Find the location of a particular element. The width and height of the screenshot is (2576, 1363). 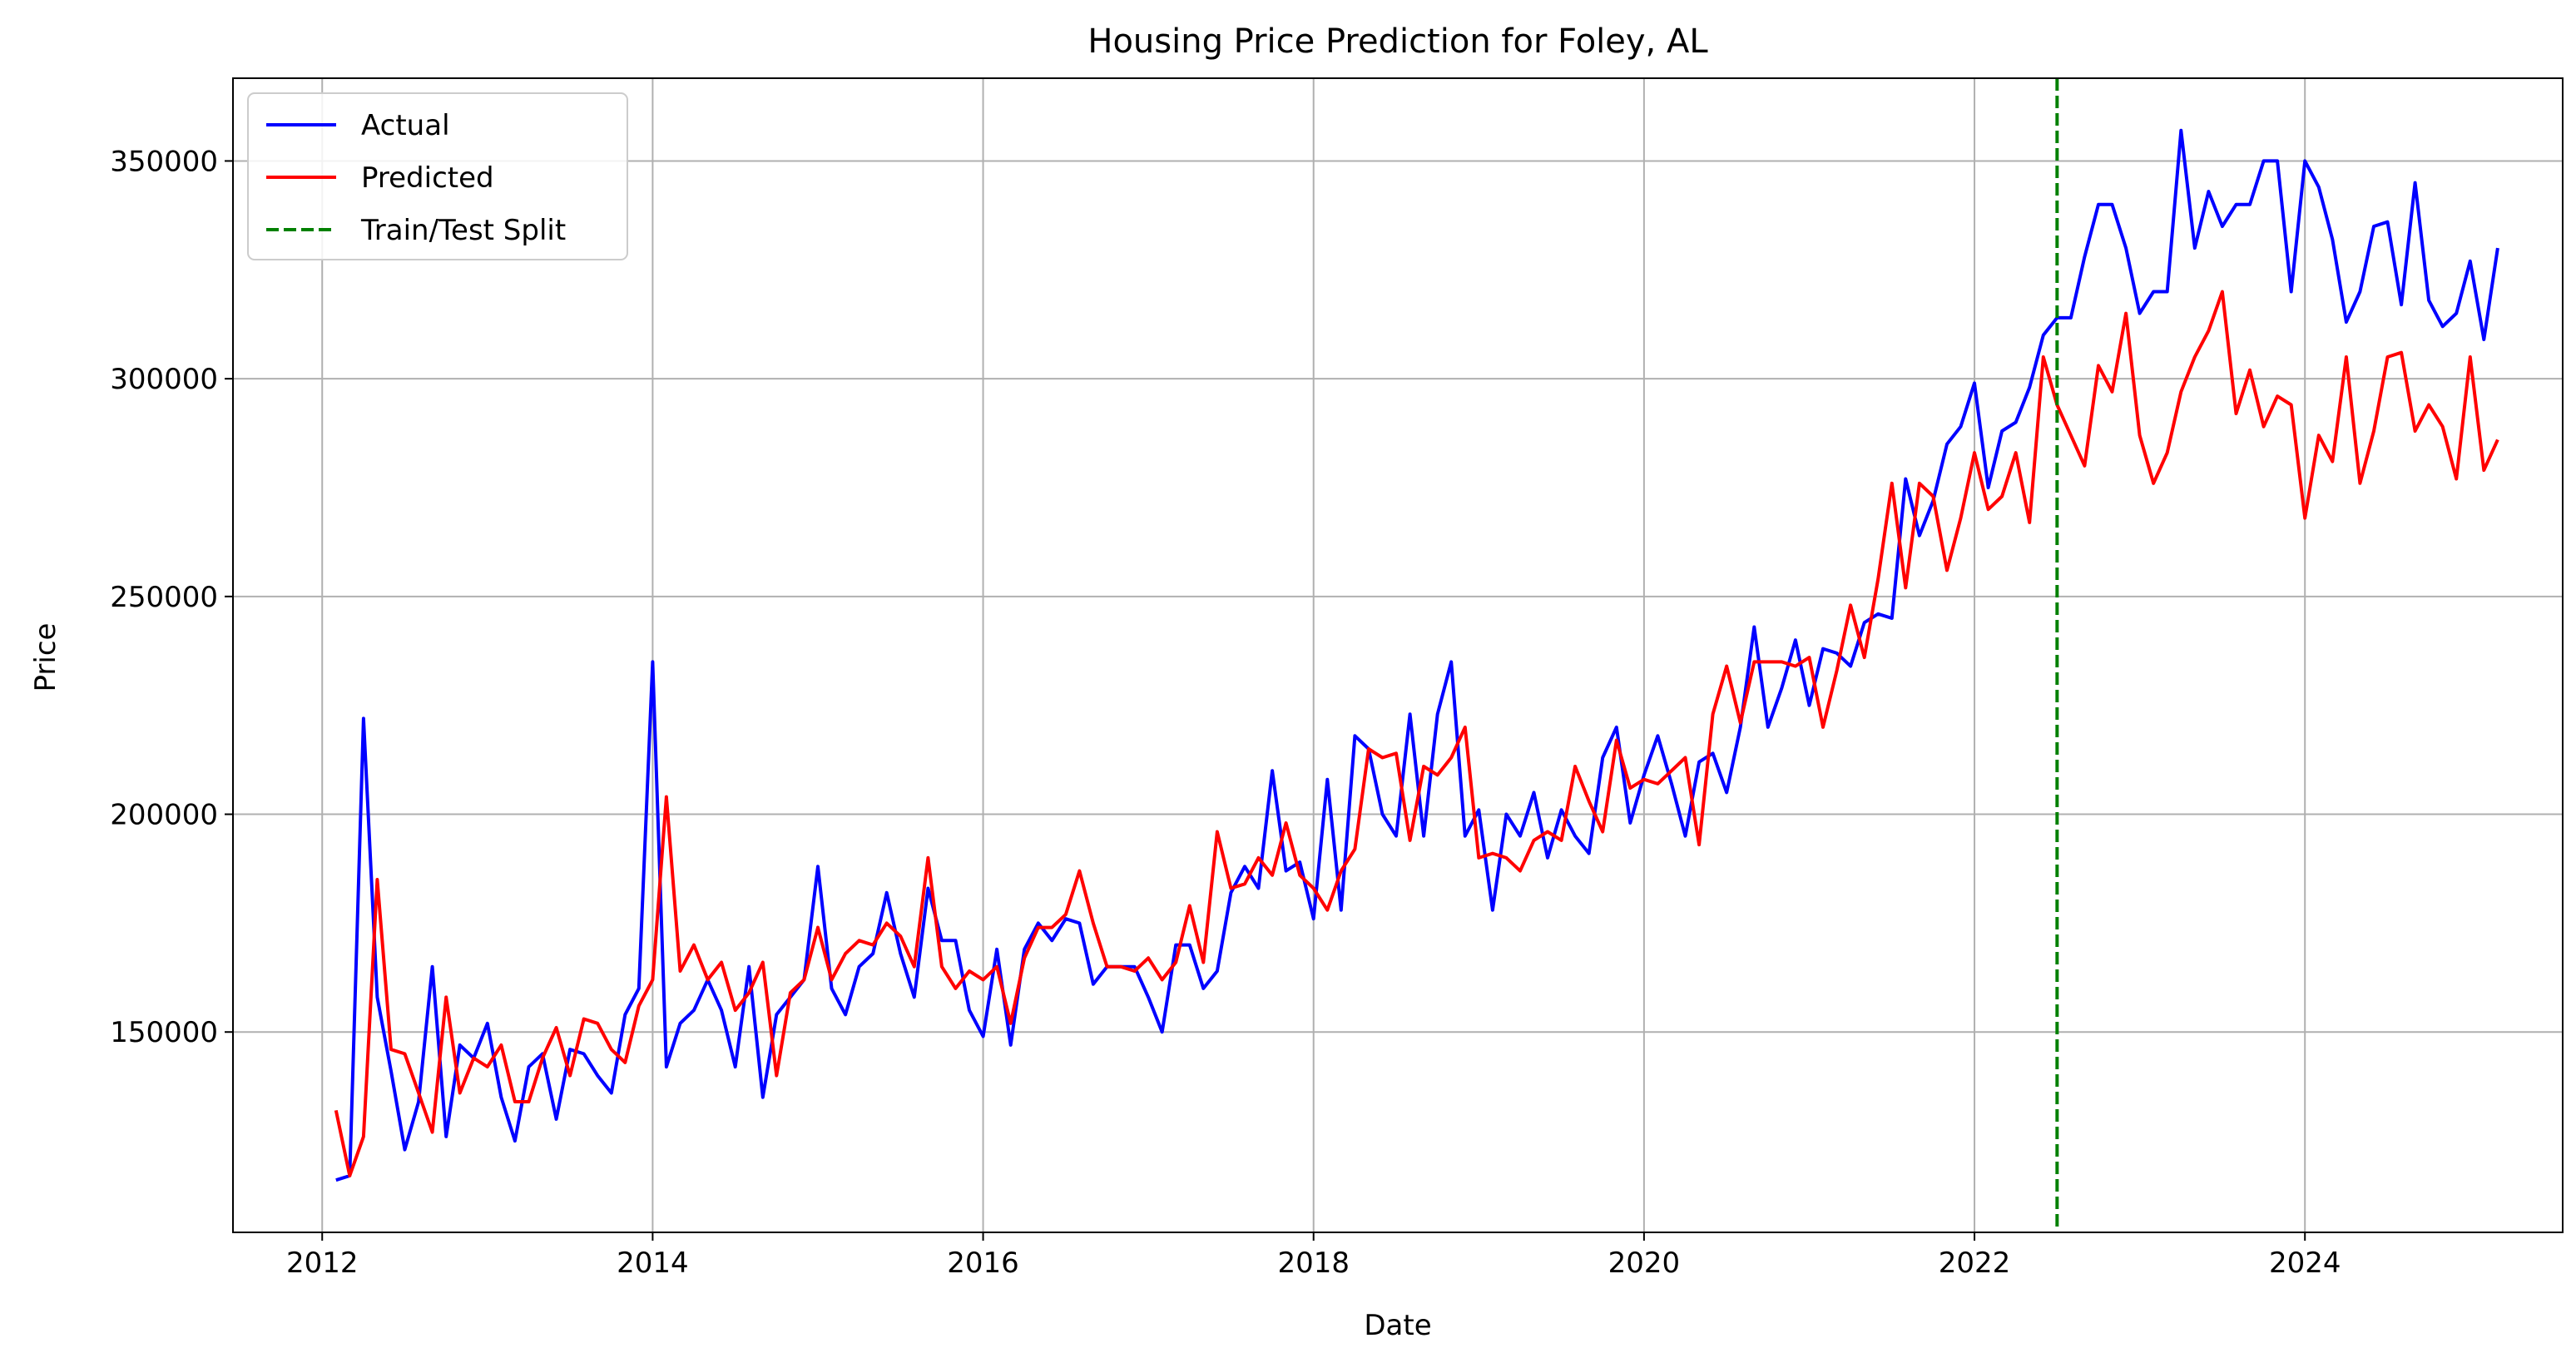

y-axis-label: Price is located at coordinates (45, 658).